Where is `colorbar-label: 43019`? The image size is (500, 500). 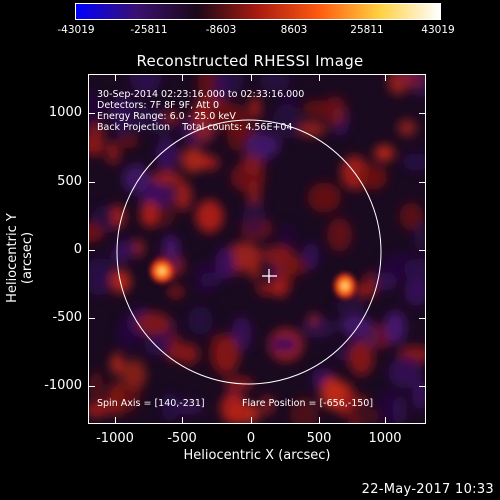
colorbar-label: 43019 is located at coordinates (438, 30).